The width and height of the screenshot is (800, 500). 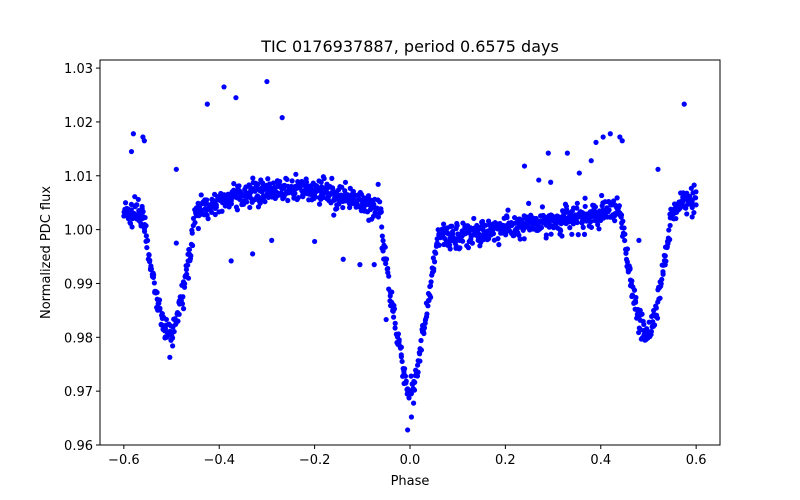 I want to click on x-tick-label: −0.4, so click(x=219, y=460).